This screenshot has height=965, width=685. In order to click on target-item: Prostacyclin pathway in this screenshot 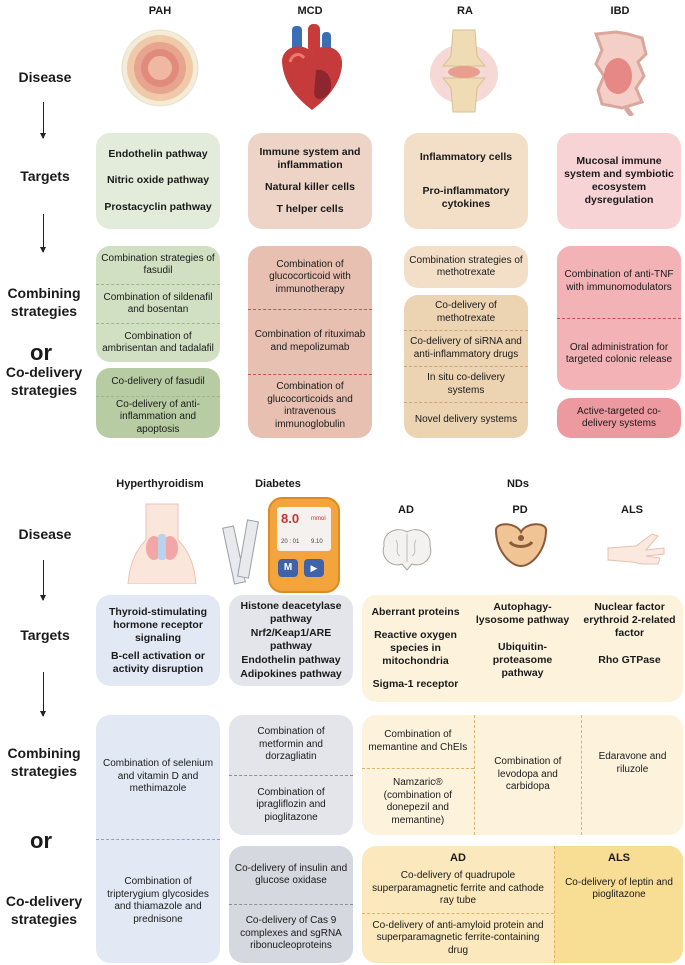, I will do `click(158, 207)`.